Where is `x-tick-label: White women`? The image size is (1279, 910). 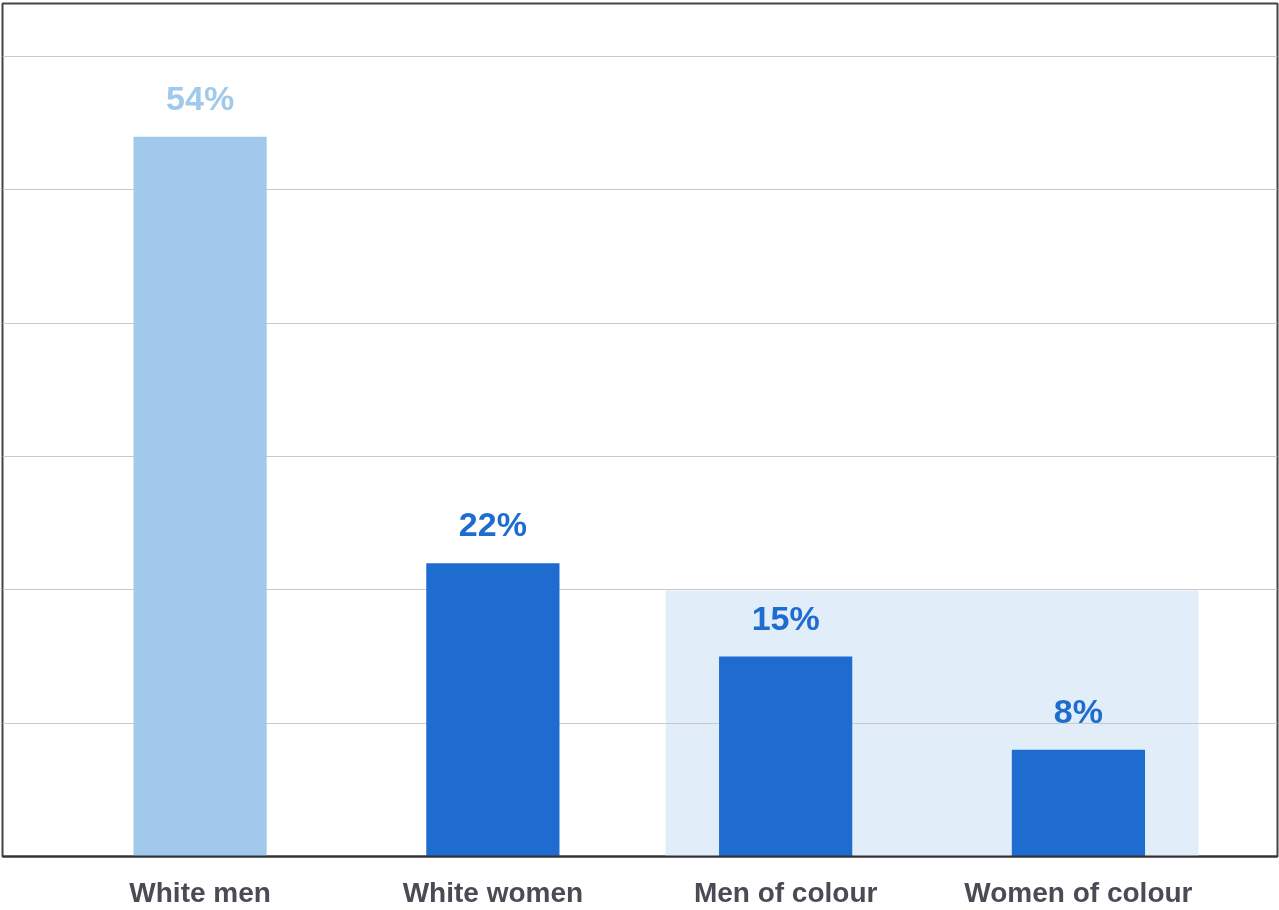 x-tick-label: White women is located at coordinates (493, 892).